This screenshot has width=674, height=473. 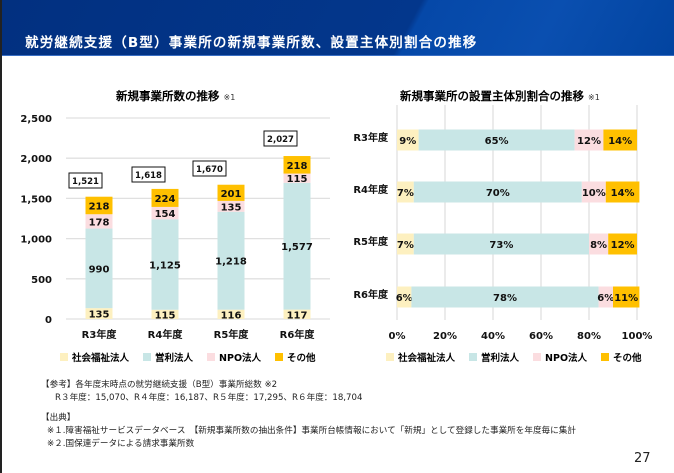 I want to click on data-label-npo: 115, so click(x=297, y=179).